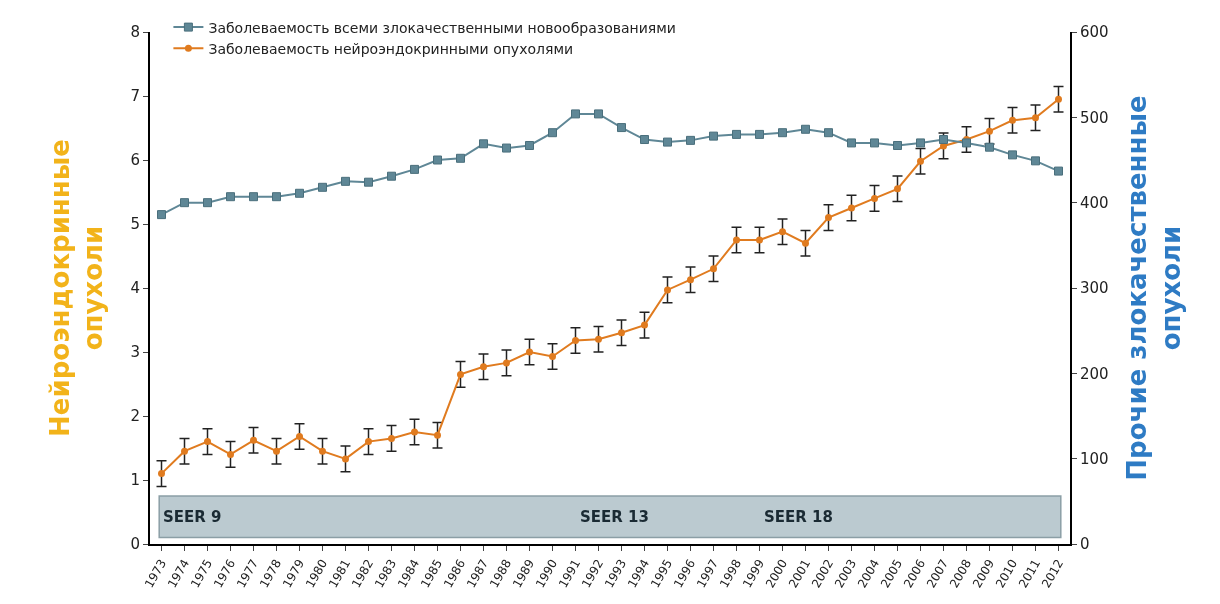  What do you see at coordinates (1094, 288) in the screenshot?
I see `y2-tick-label: 300` at bounding box center [1094, 288].